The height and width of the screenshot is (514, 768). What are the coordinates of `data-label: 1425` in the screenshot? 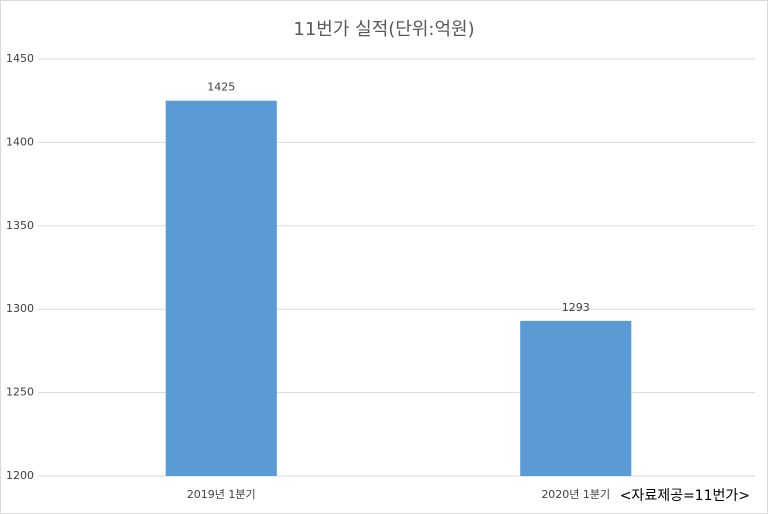 It's located at (221, 87).